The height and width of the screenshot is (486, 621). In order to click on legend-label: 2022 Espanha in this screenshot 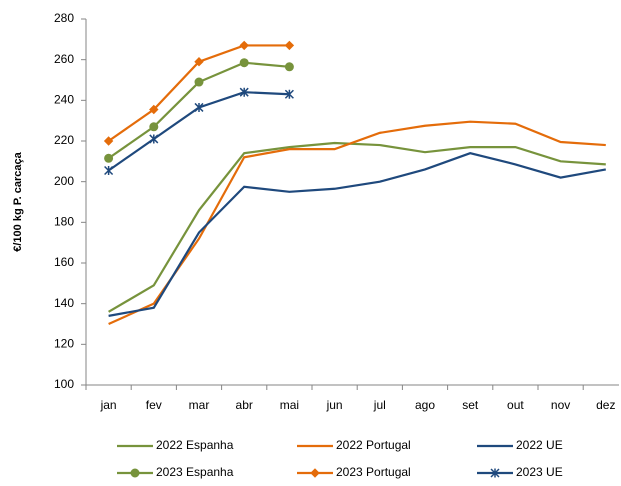, I will do `click(195, 445)`.